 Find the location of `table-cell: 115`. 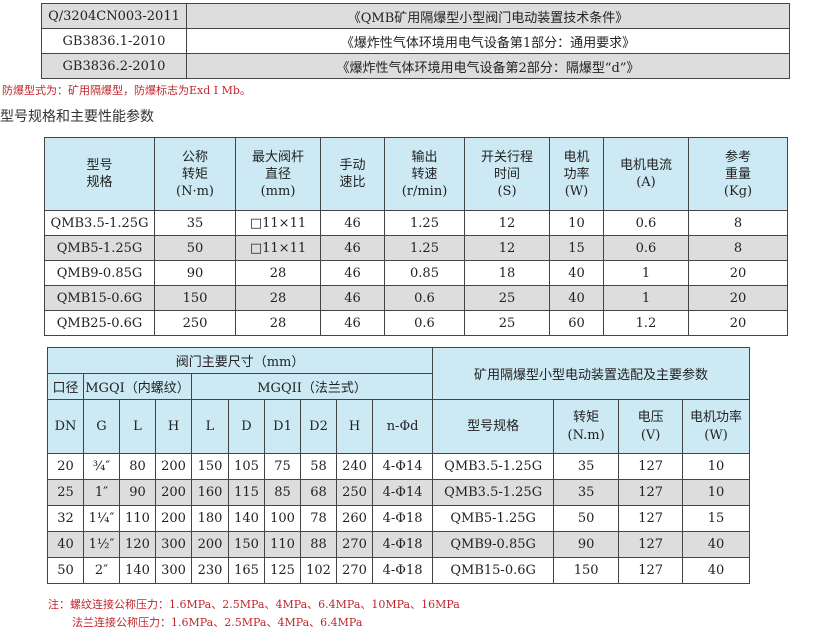

table-cell: 115 is located at coordinates (246, 492).